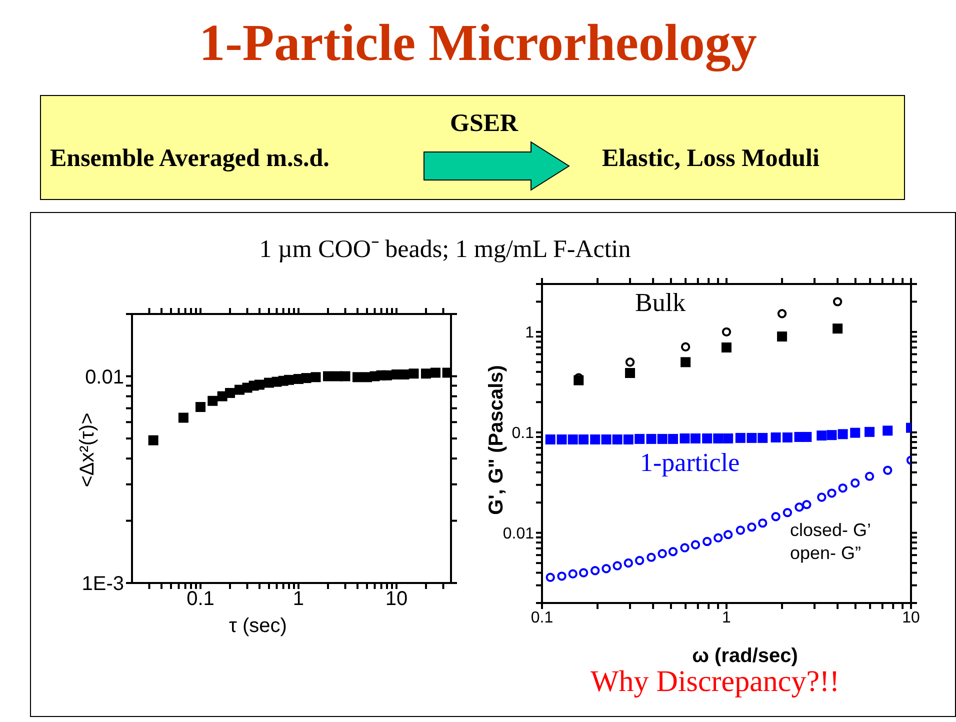 This screenshot has height=722, width=956. I want to click on y-tick-label: 1, so click(529, 333).